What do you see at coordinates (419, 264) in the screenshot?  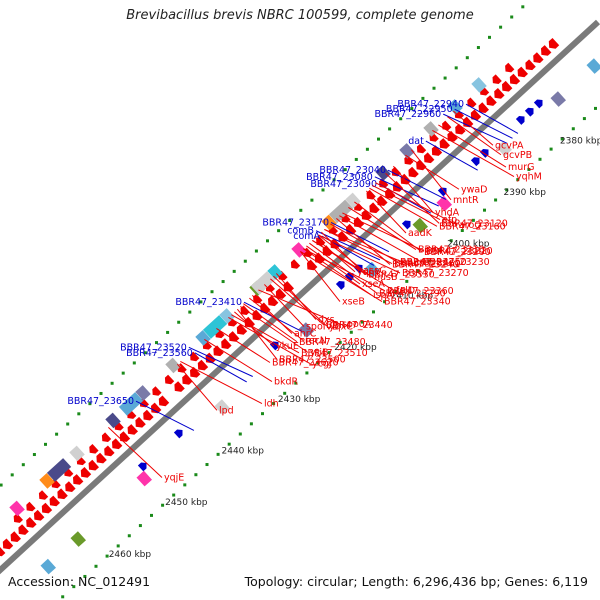 I see `gene-label: accB` at bounding box center [419, 264].